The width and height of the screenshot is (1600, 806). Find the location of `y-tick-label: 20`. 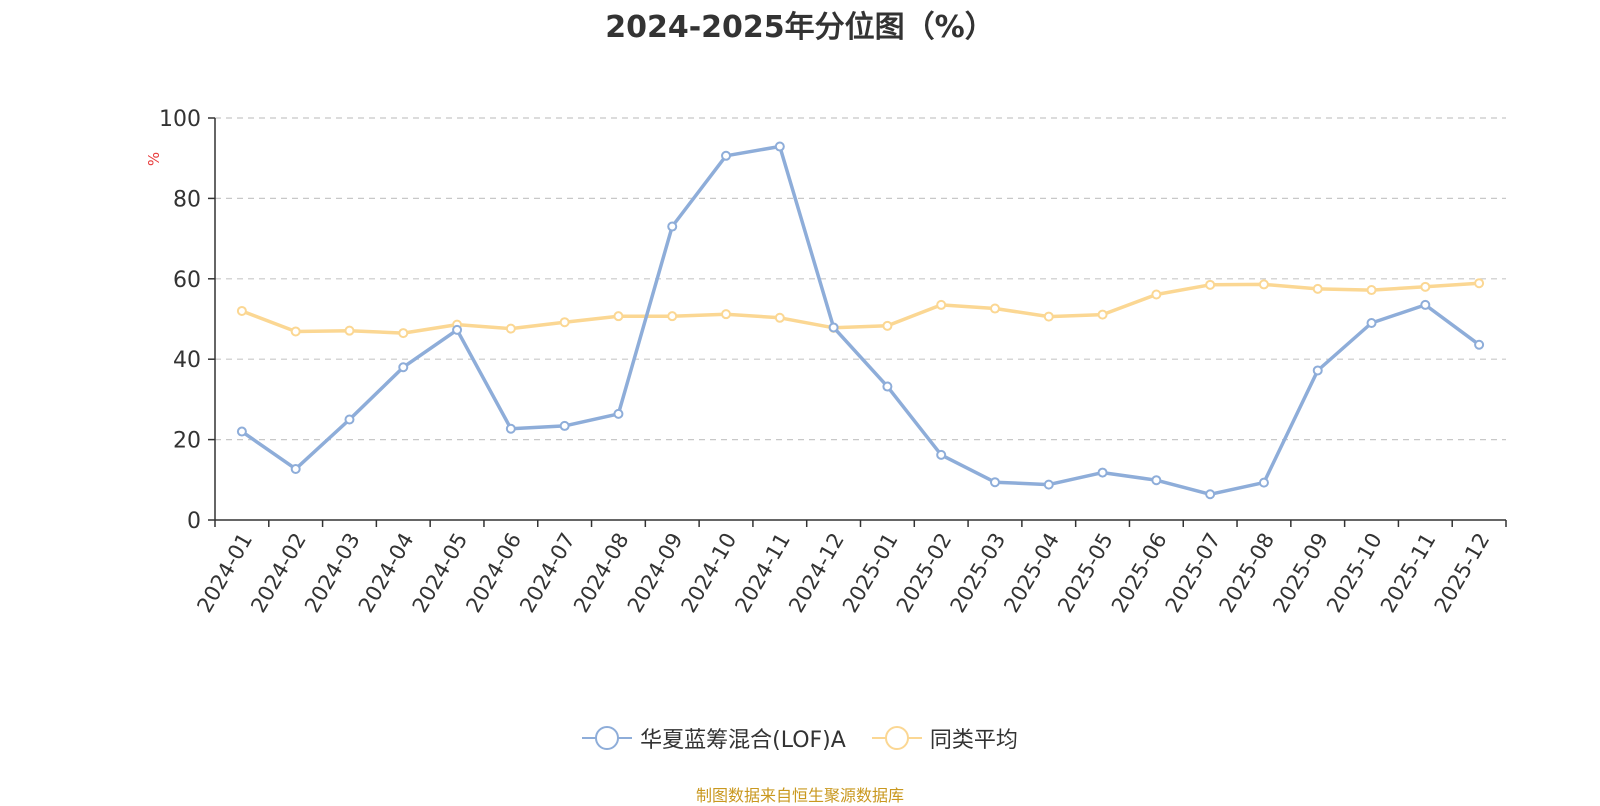

y-tick-label: 20 is located at coordinates (187, 441).